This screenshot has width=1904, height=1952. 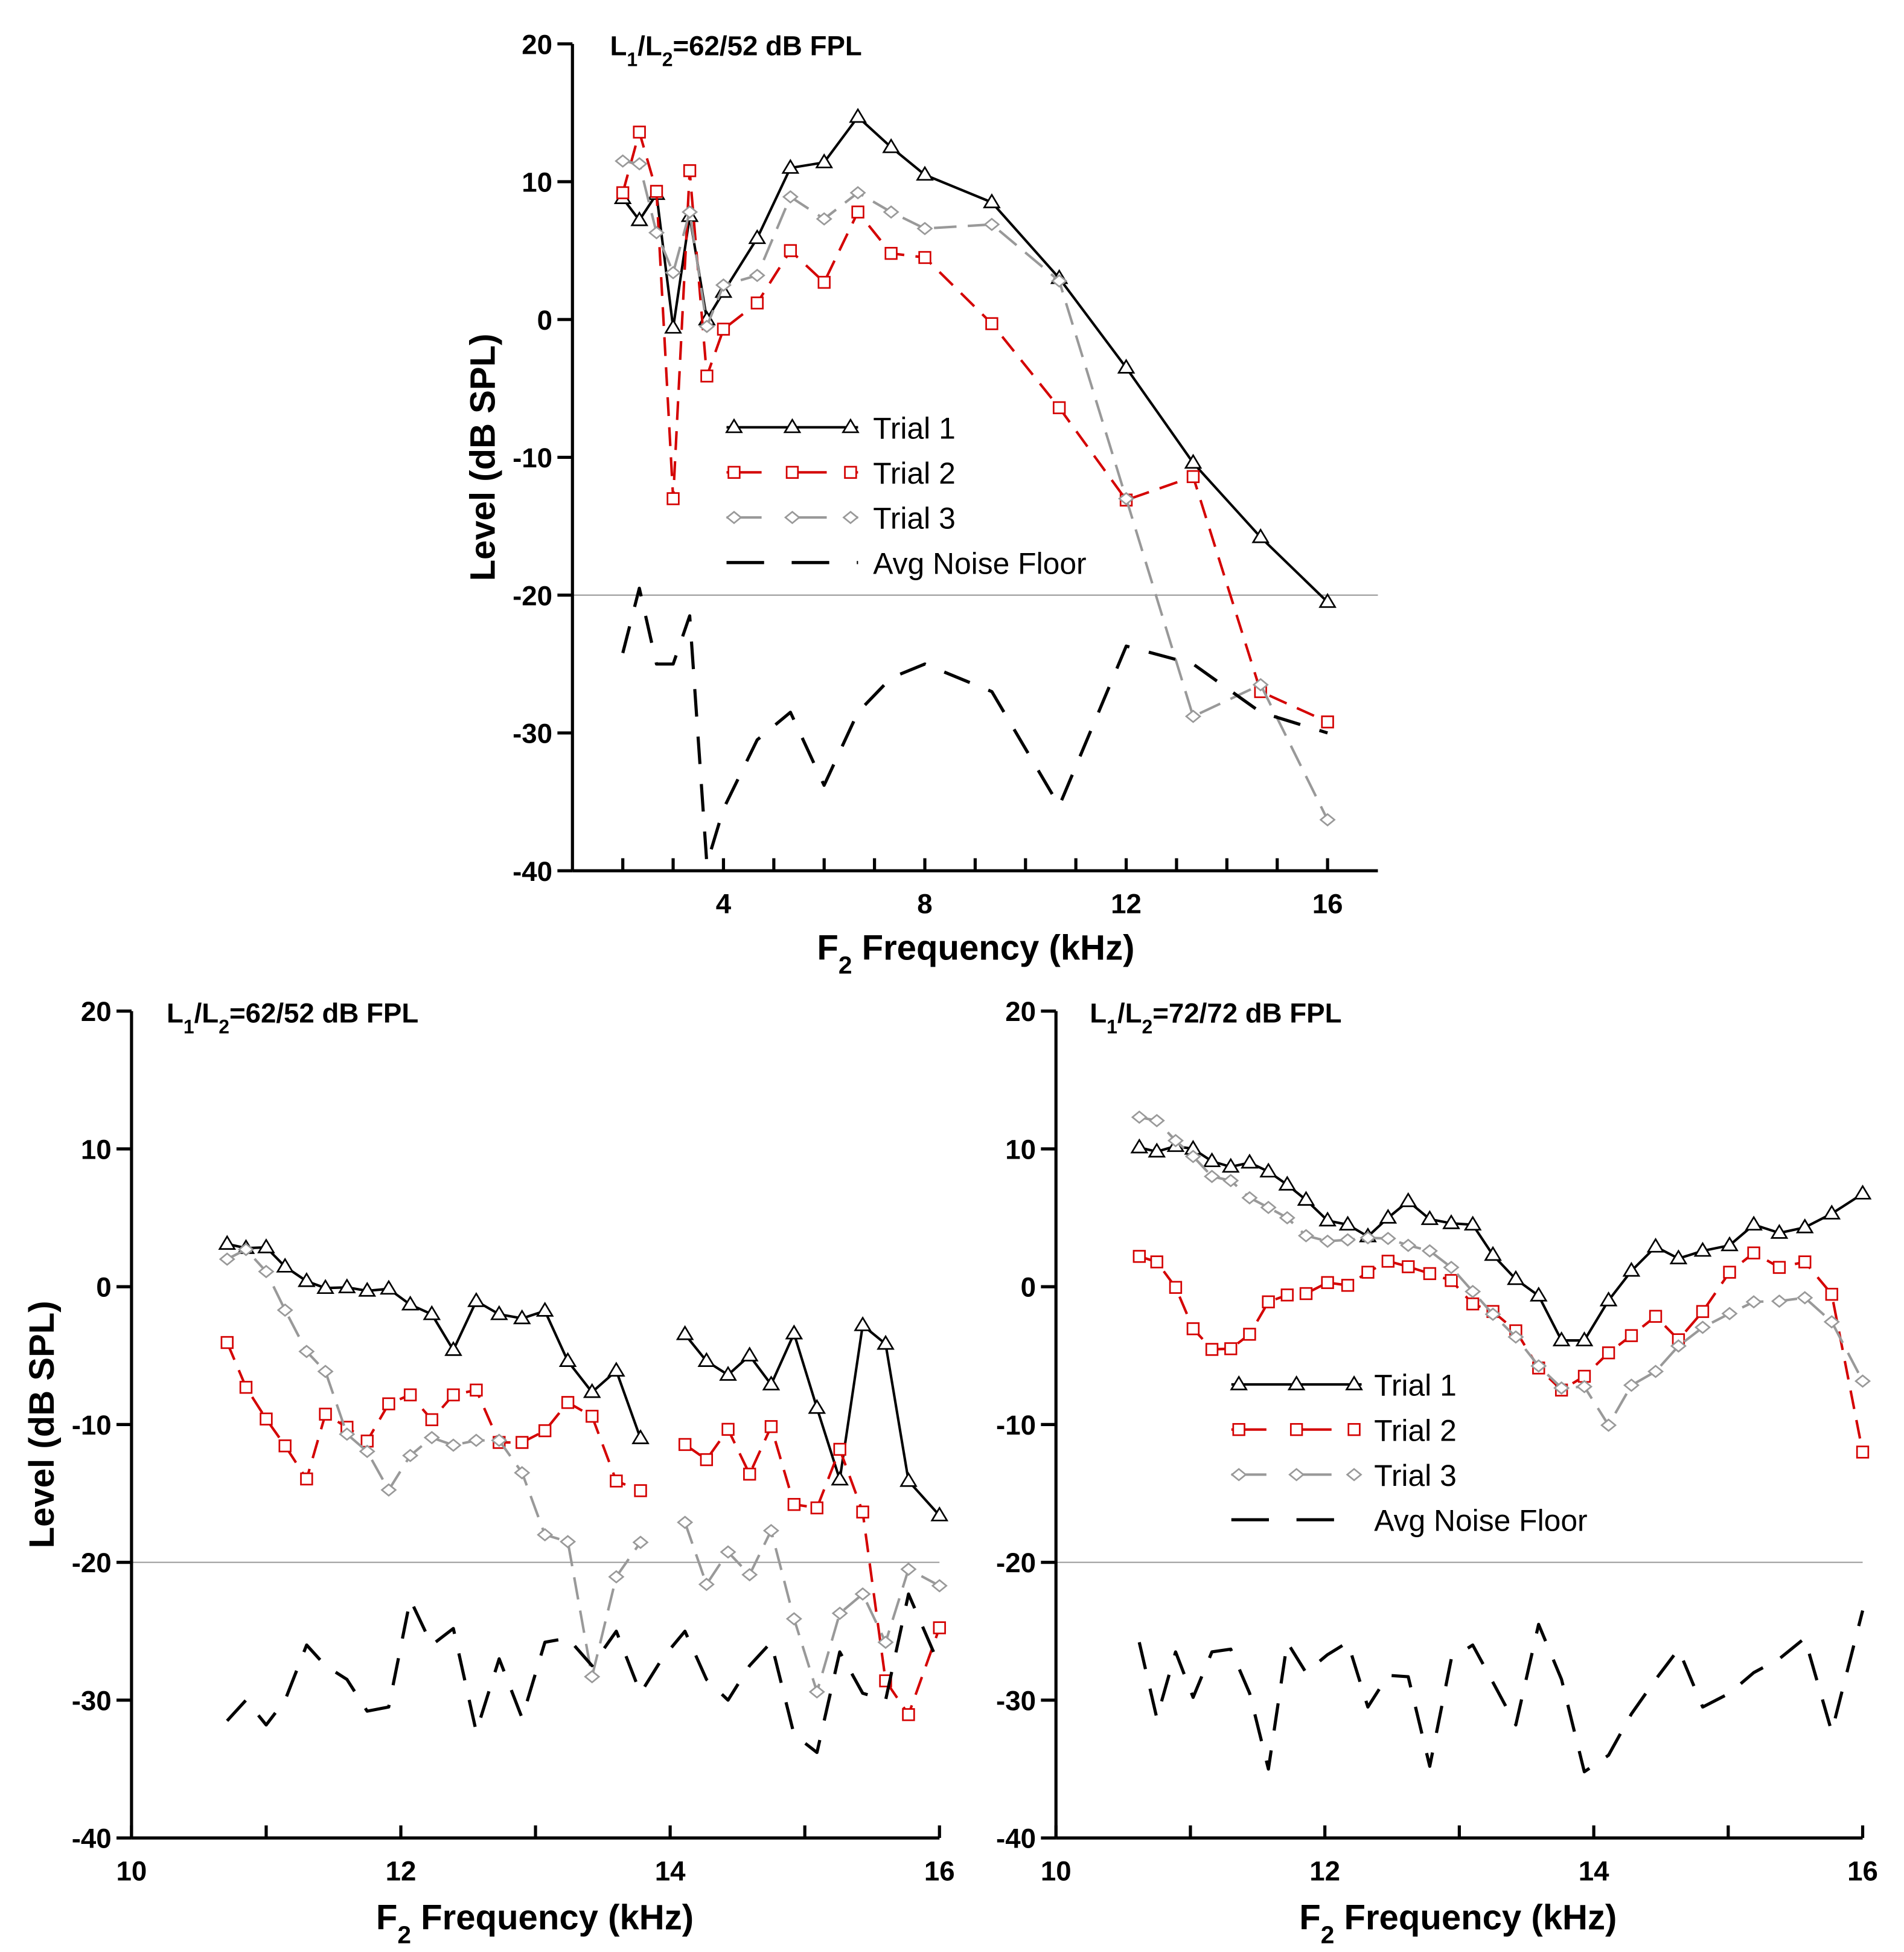 What do you see at coordinates (1594, 1871) in the screenshot?
I see `x-tick-label: 14` at bounding box center [1594, 1871].